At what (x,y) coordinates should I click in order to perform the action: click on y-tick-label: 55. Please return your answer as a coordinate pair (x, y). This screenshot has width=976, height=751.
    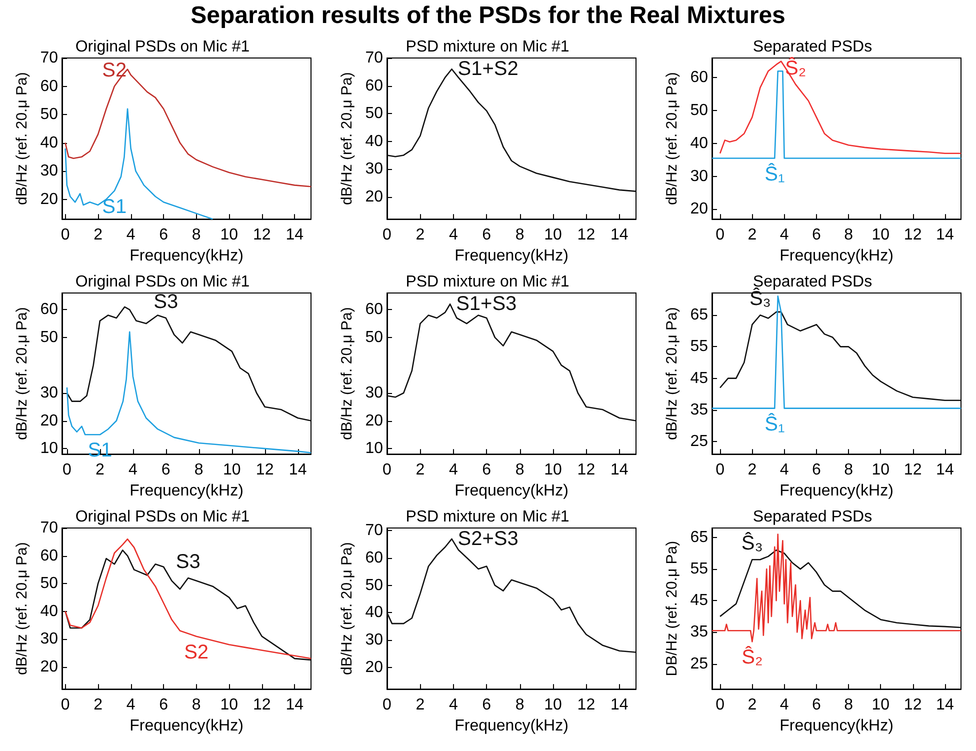
    Looking at the image, I should click on (699, 347).